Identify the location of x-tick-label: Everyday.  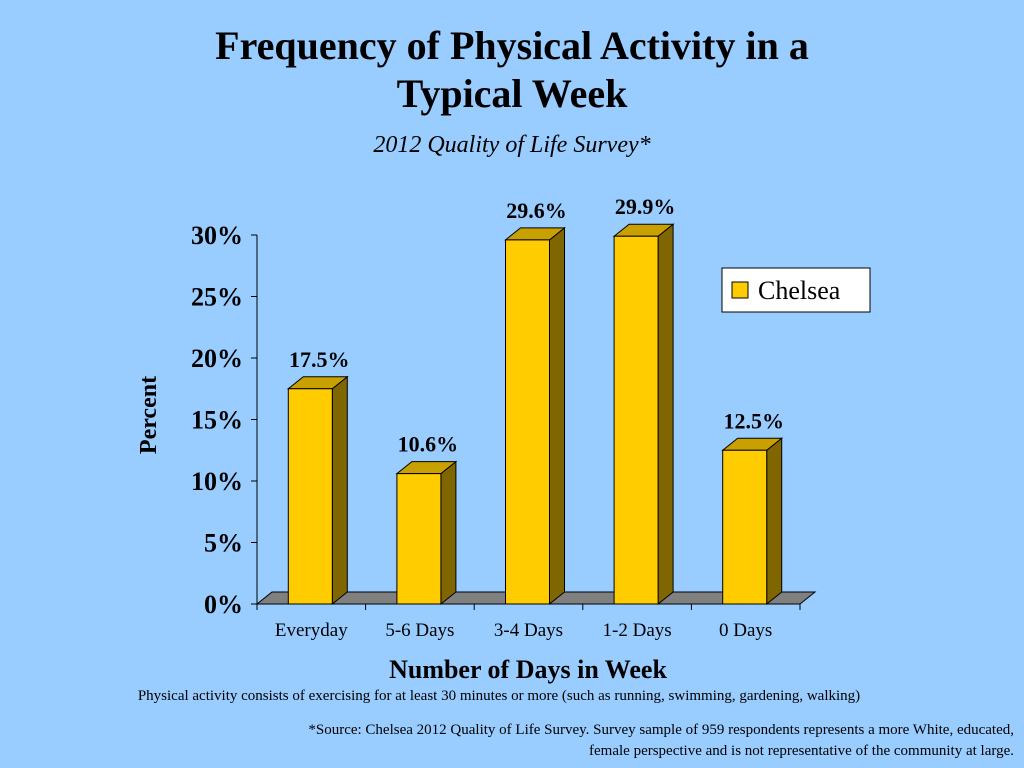
(311, 630).